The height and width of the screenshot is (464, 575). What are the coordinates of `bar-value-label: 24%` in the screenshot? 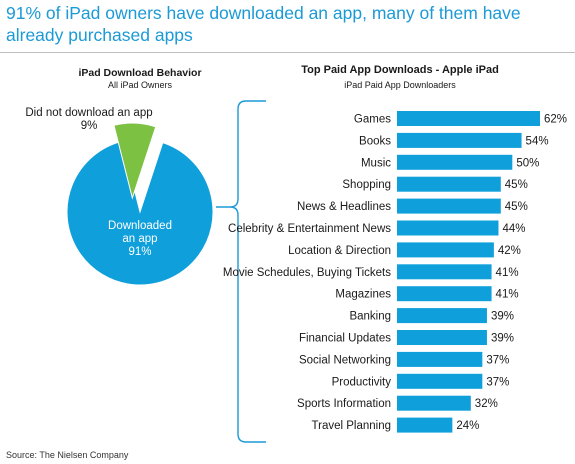 It's located at (467, 426).